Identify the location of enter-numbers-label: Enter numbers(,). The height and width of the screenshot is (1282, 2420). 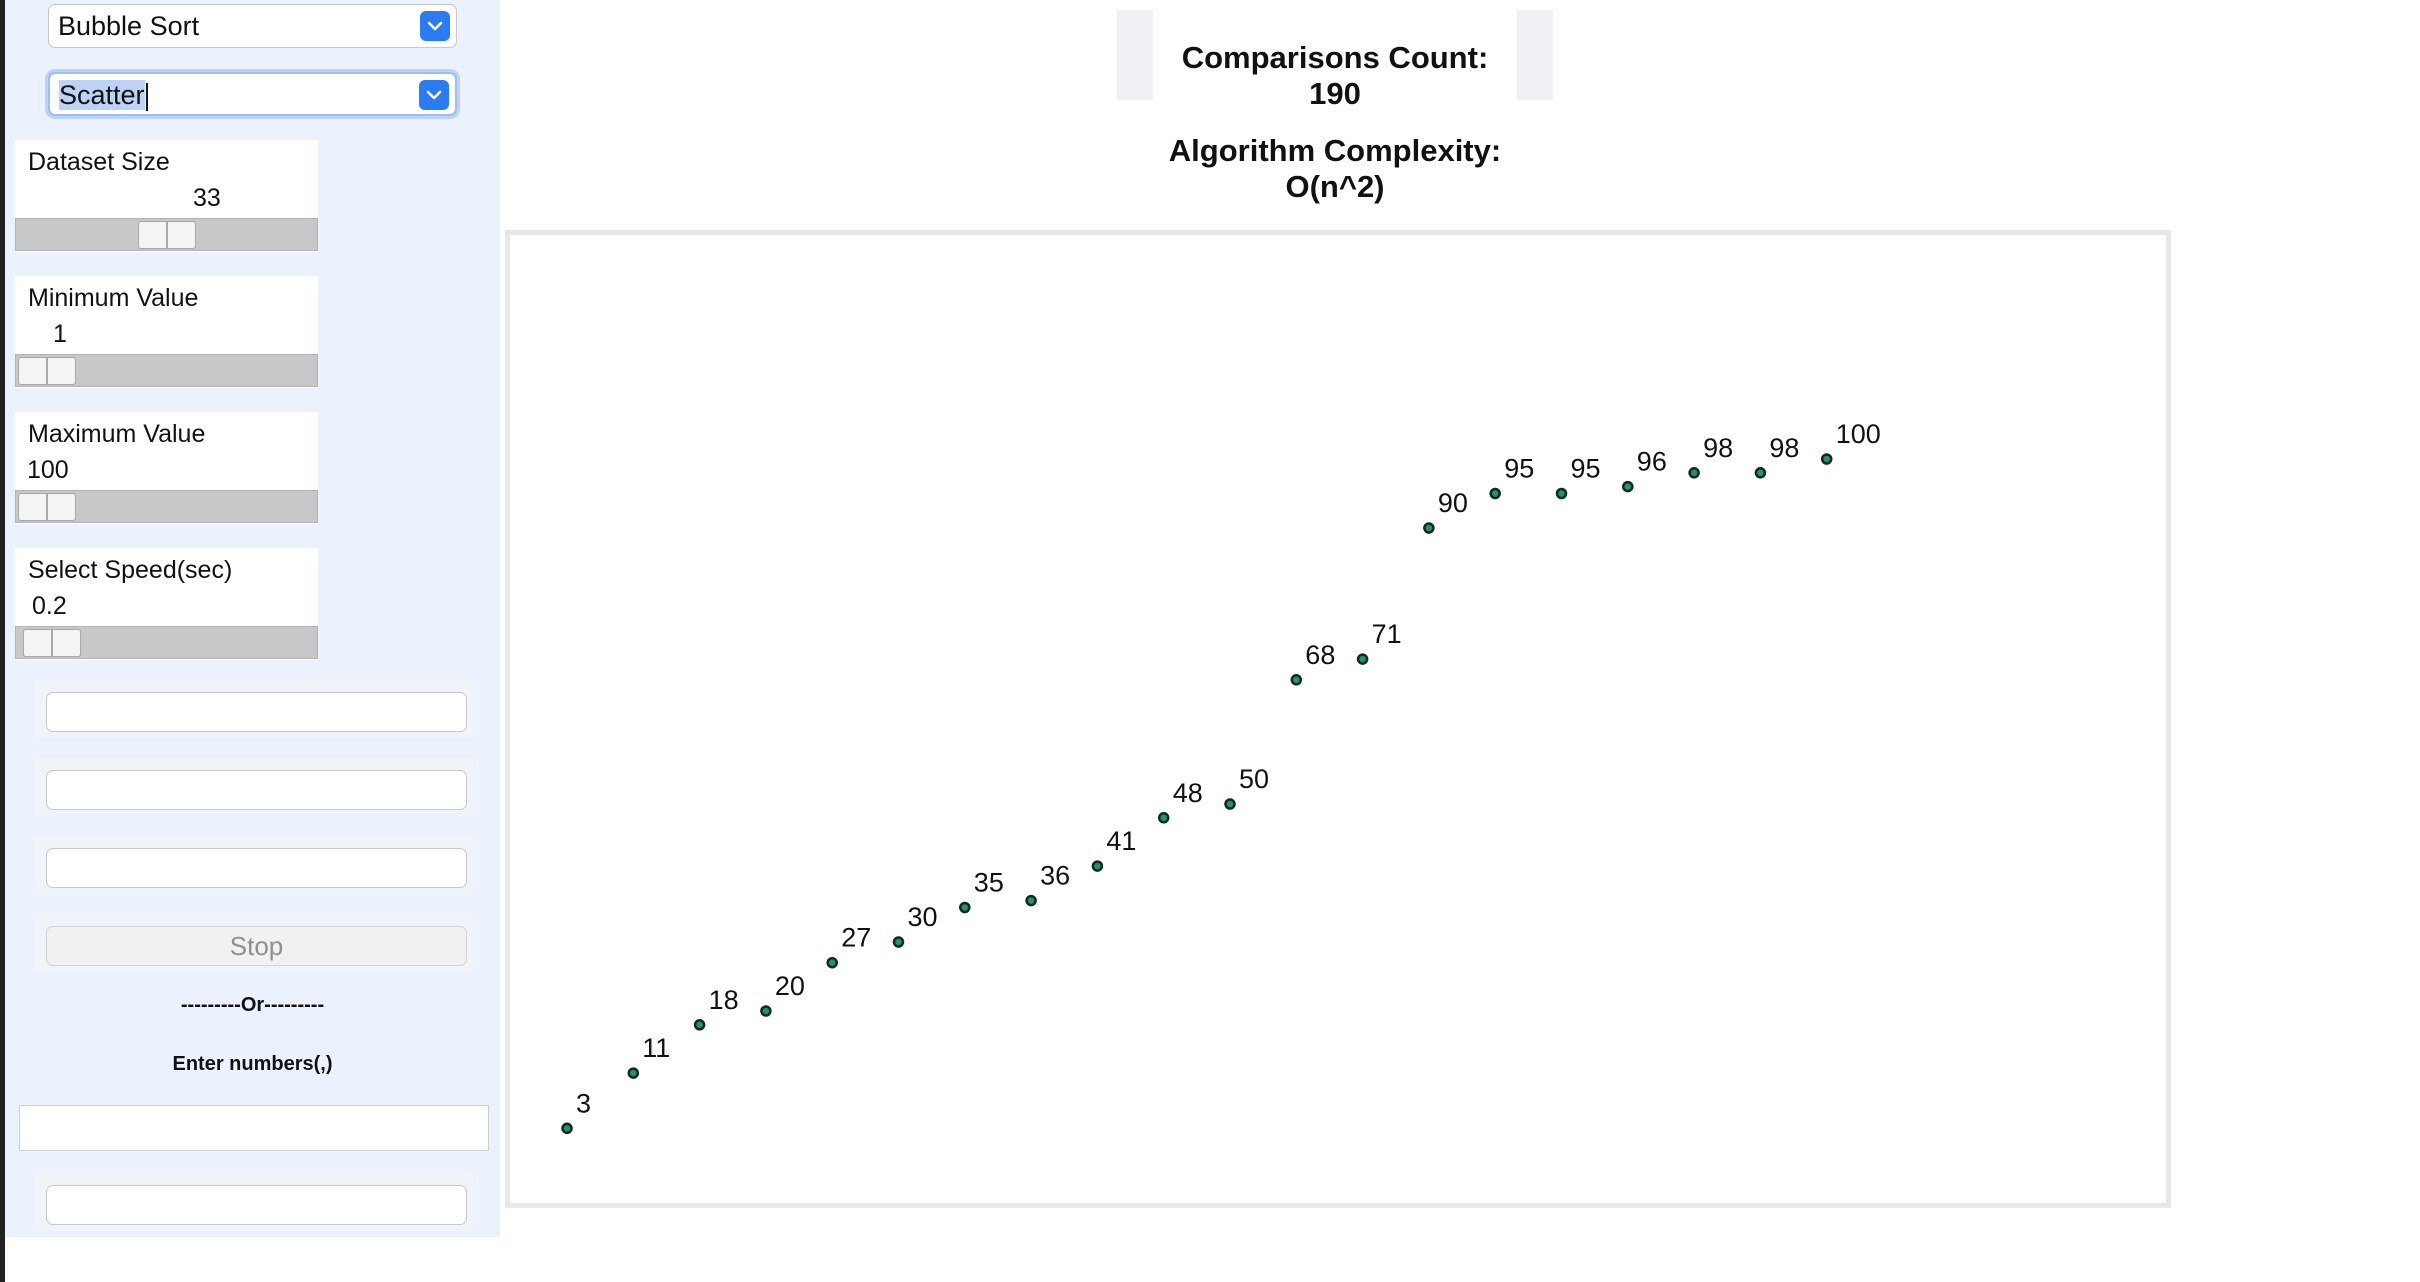
(252, 1064).